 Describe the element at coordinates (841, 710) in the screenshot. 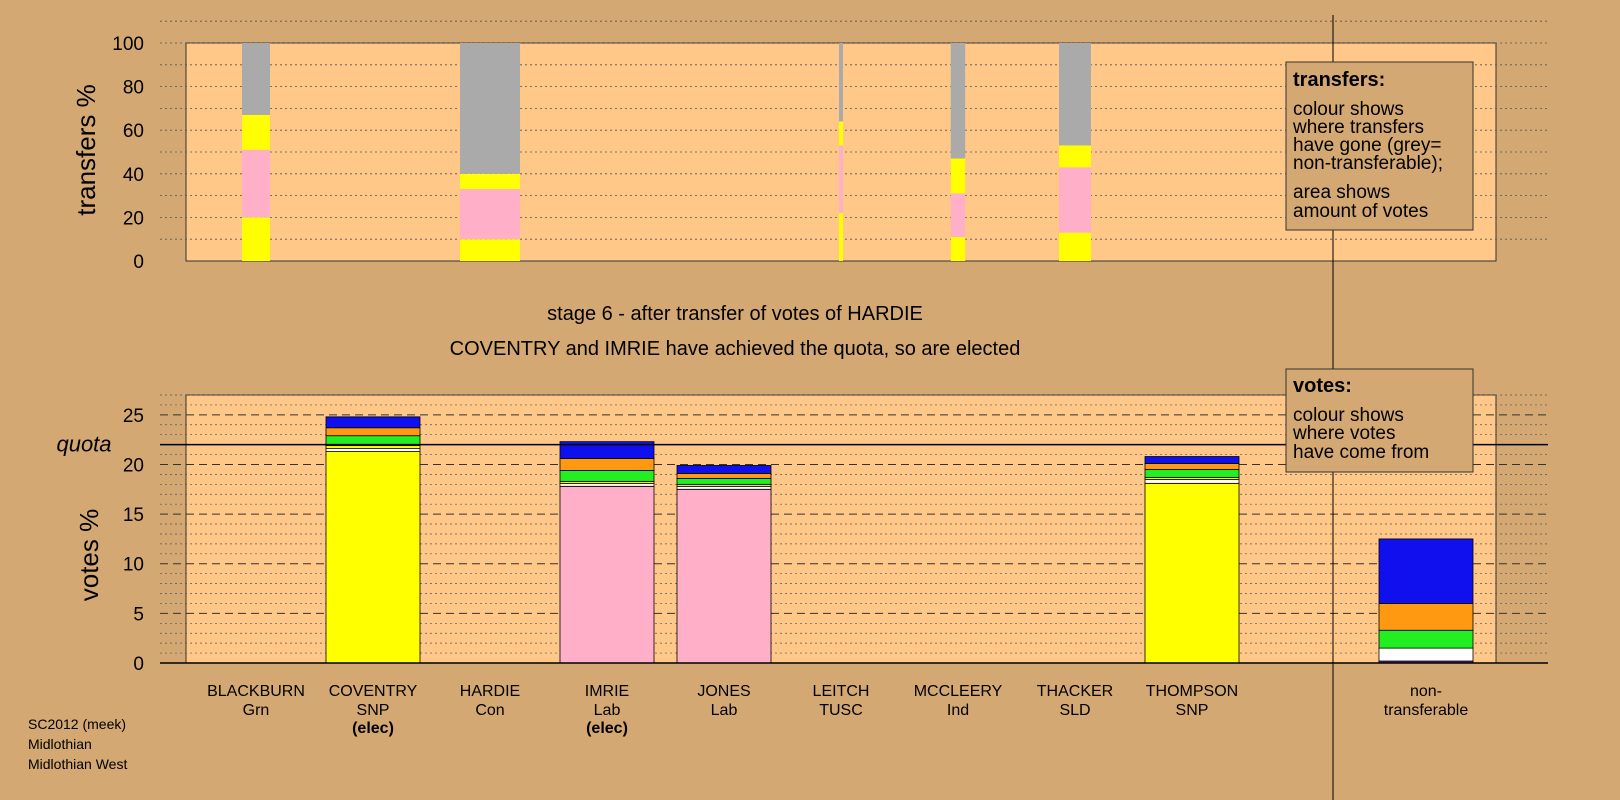

I see `candidate-party: TUSC` at that location.